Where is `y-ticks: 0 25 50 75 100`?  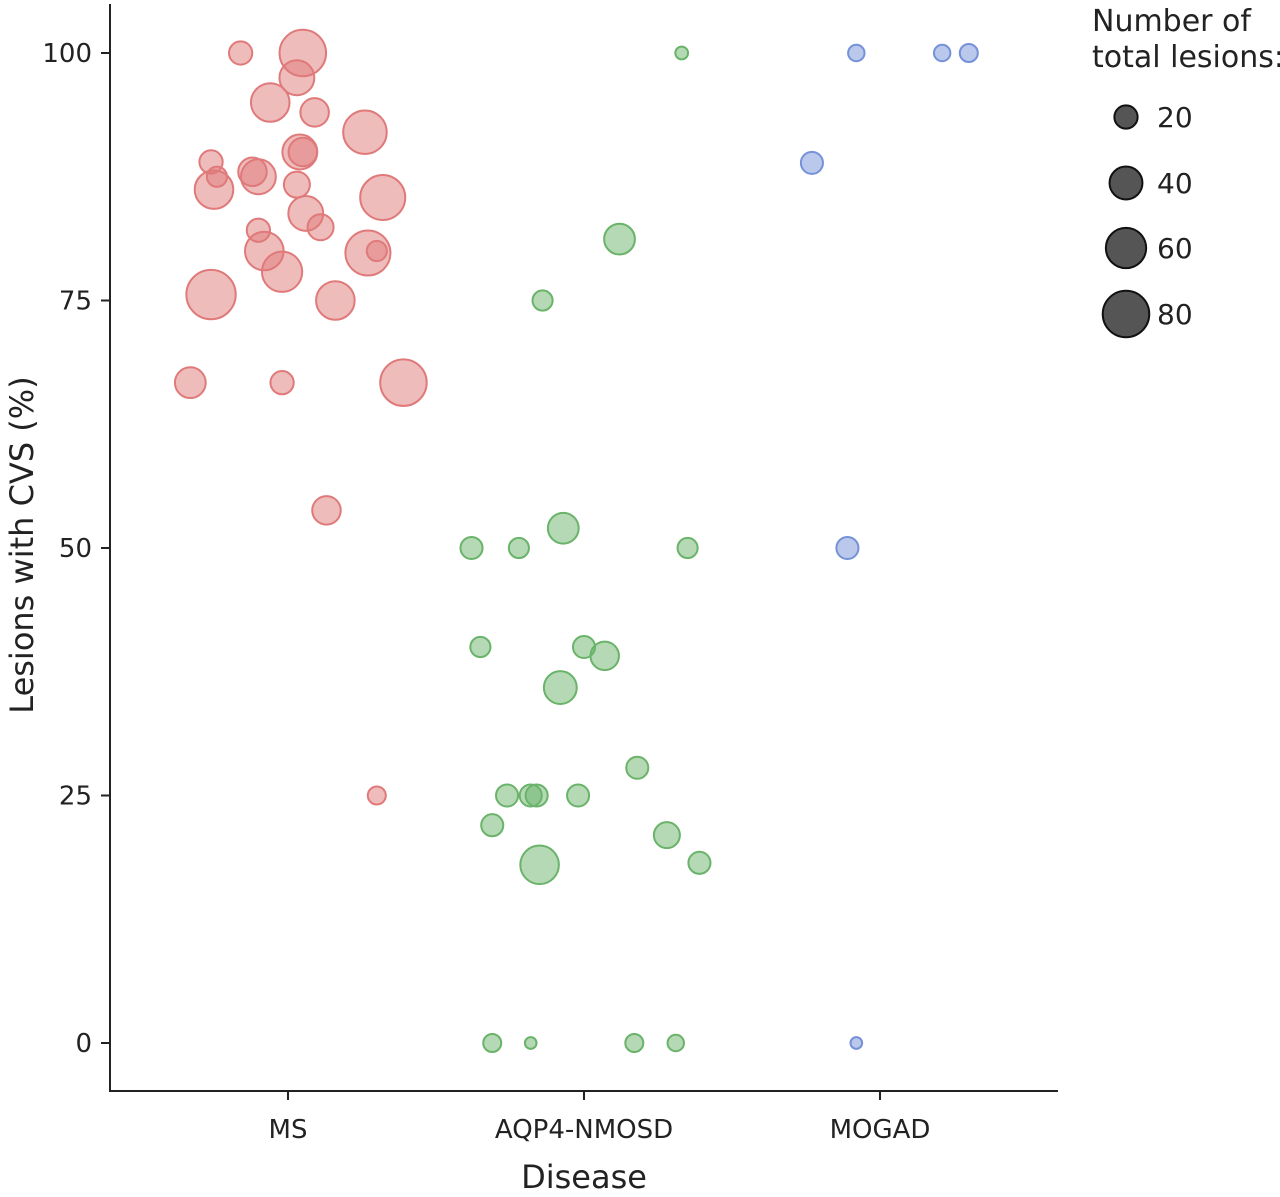
y-ticks: 0 25 50 75 100 is located at coordinates (76, 549).